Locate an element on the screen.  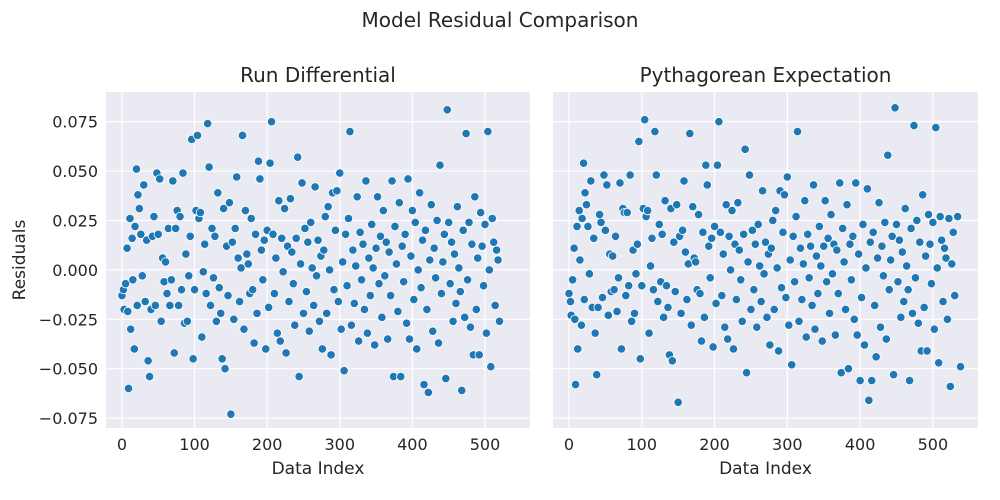
y-tick-label: −0.025 is located at coordinates (68, 319).